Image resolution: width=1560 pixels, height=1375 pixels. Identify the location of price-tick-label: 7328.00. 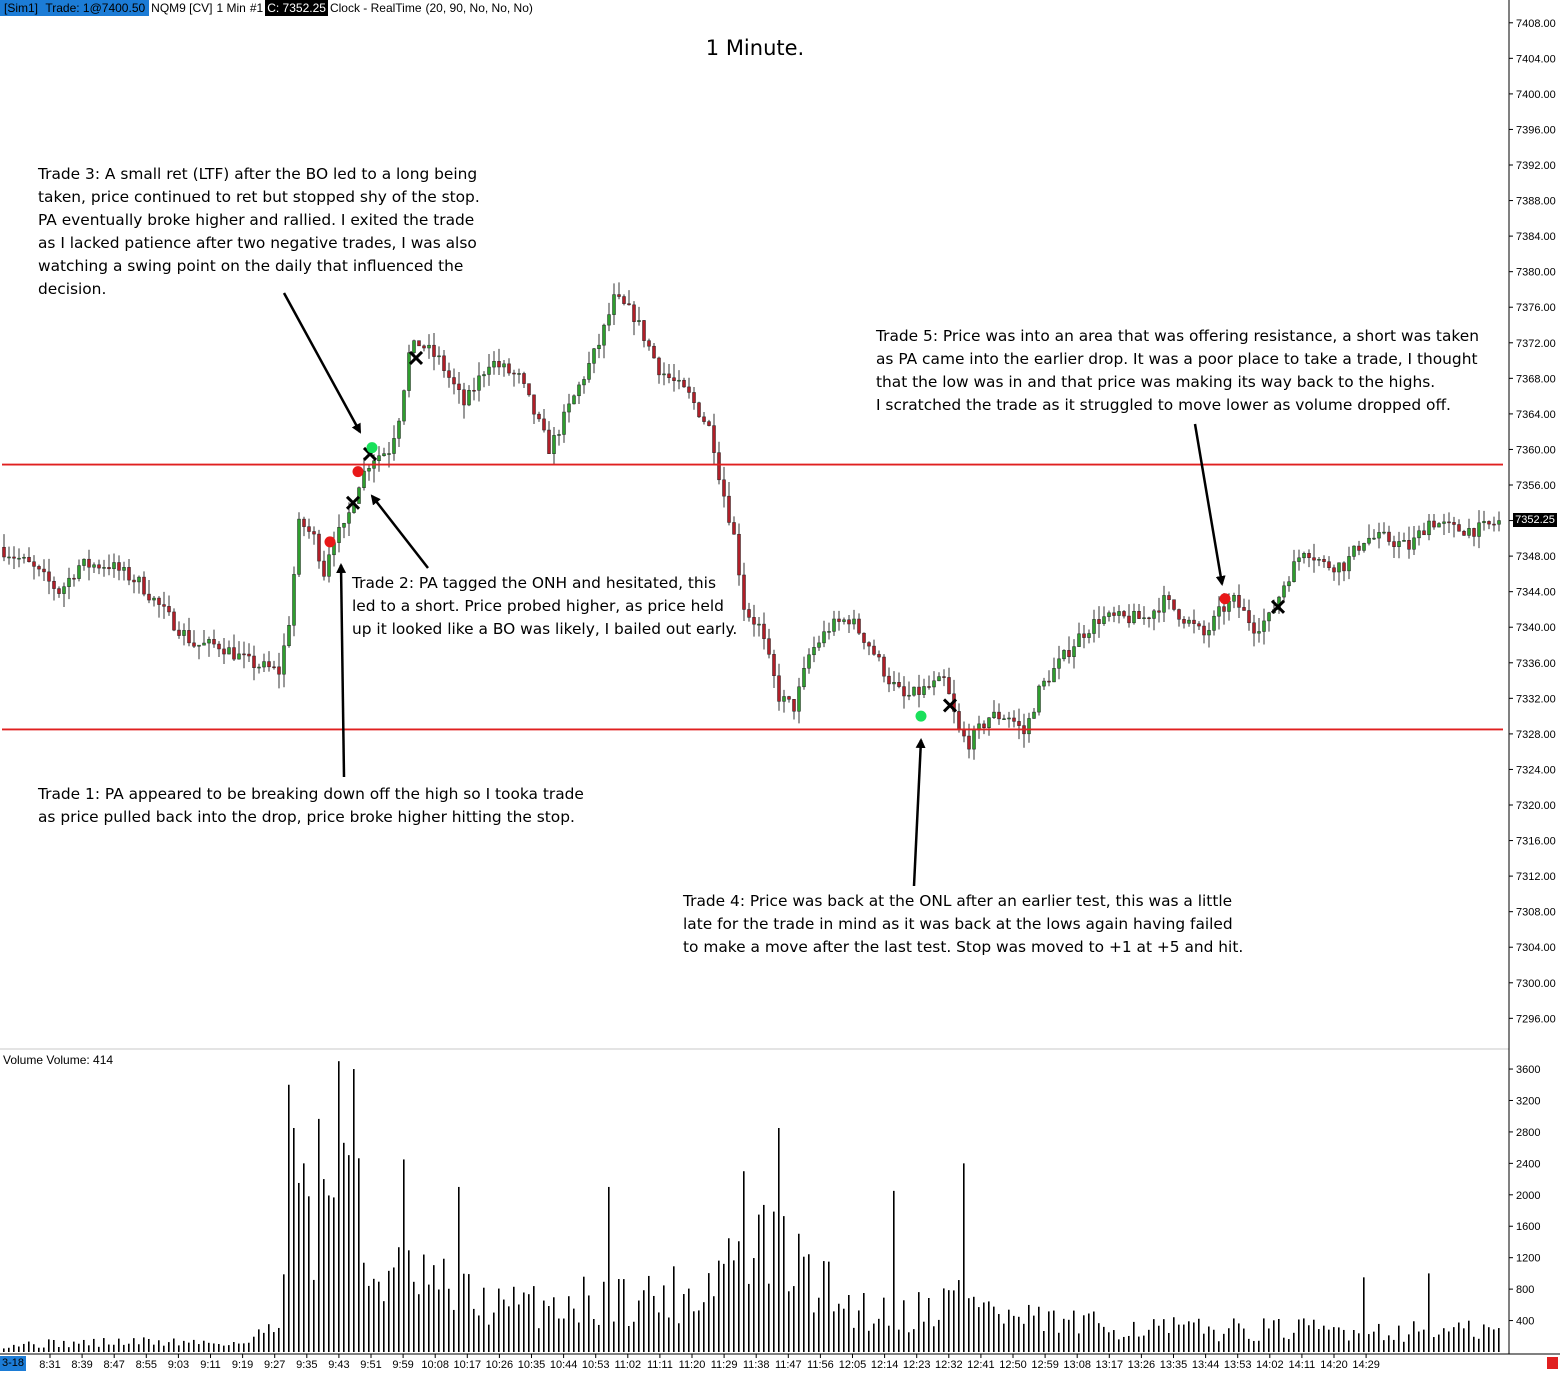
(1536, 735).